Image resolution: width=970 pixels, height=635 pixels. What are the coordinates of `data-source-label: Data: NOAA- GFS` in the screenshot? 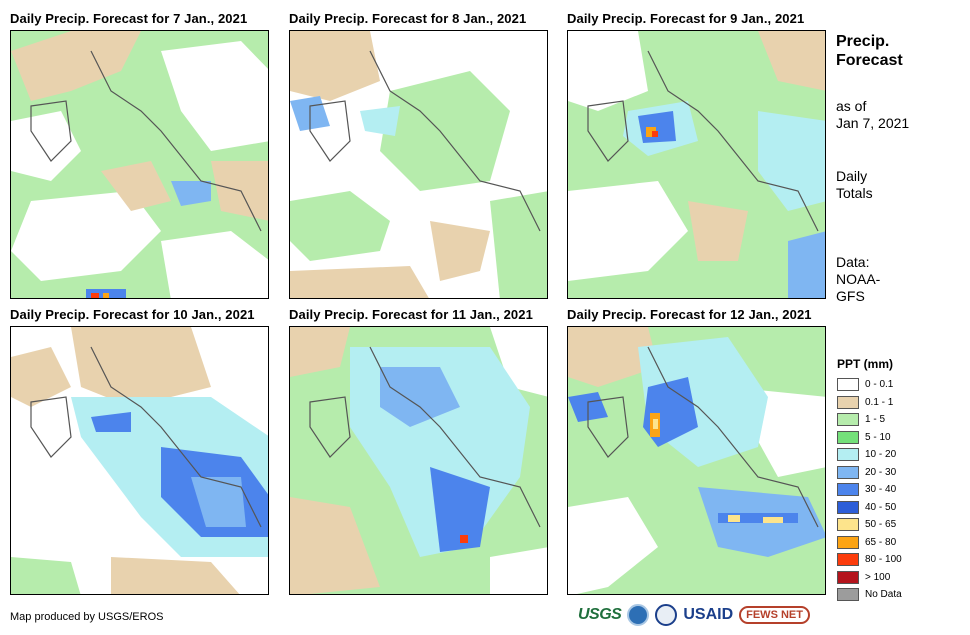 It's located at (858, 279).